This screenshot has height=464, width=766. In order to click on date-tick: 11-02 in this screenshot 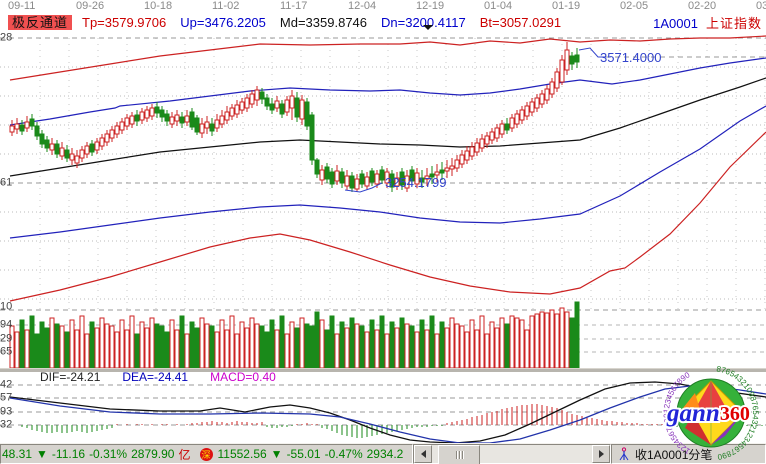, I will do `click(226, 6)`.